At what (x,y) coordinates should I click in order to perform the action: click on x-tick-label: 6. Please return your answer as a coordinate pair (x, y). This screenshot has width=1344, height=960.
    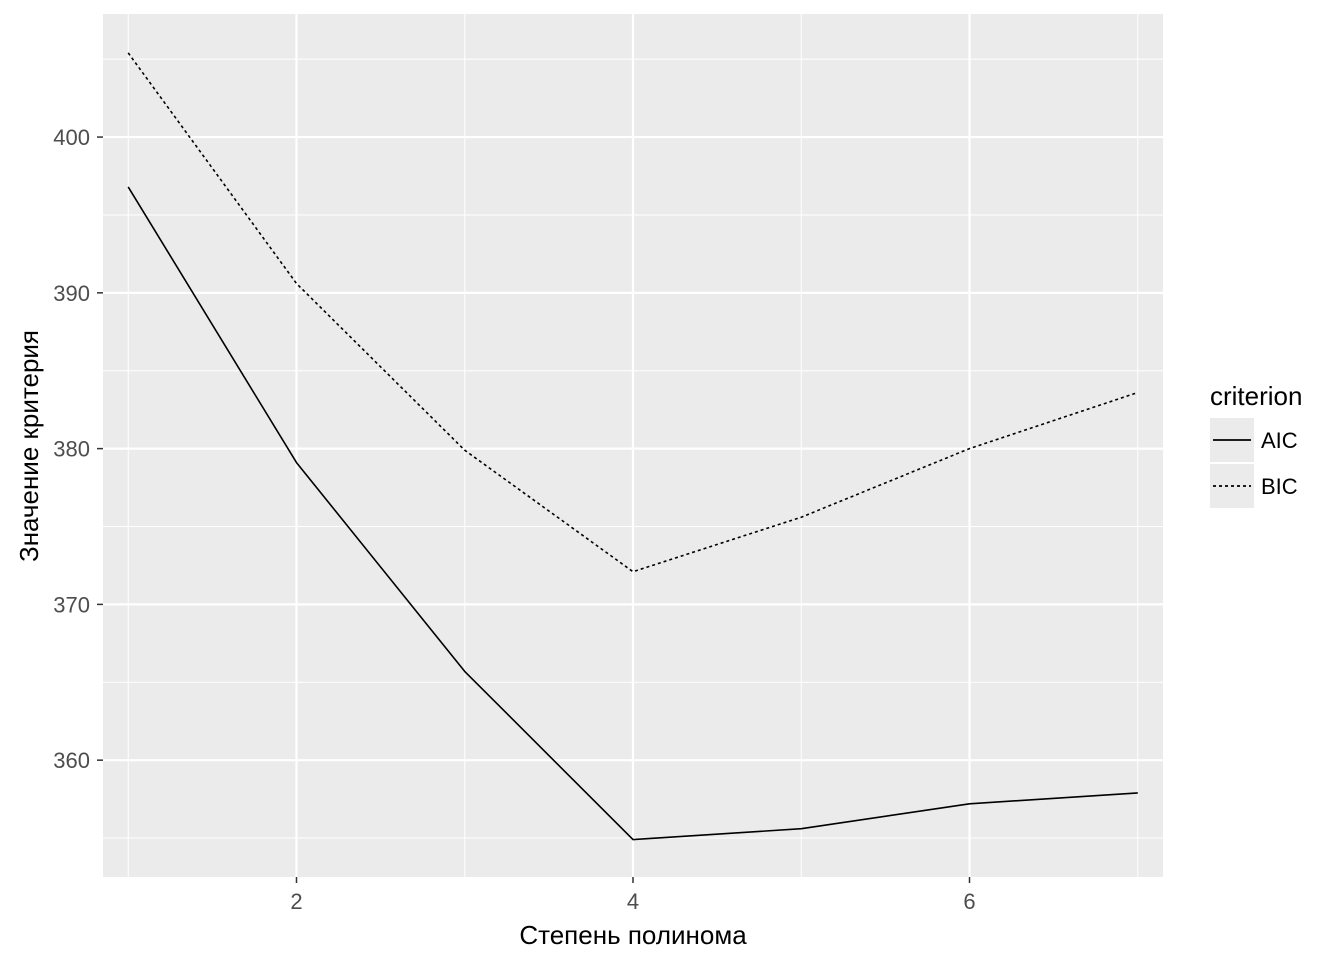
    Looking at the image, I should click on (969, 901).